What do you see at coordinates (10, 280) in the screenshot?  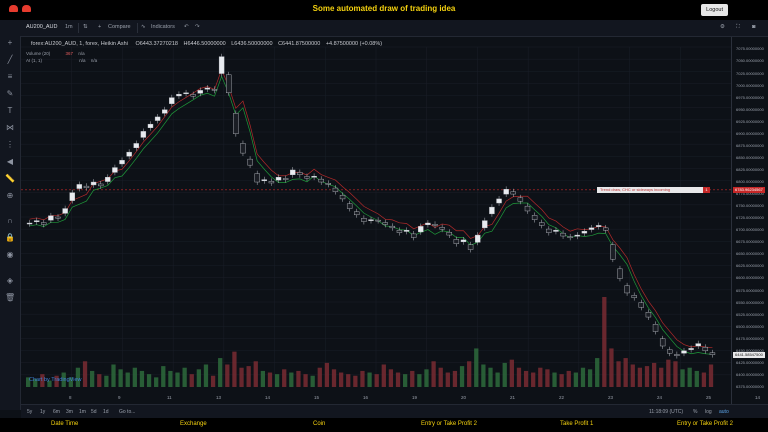 I see `layers-icon: ◈` at bounding box center [10, 280].